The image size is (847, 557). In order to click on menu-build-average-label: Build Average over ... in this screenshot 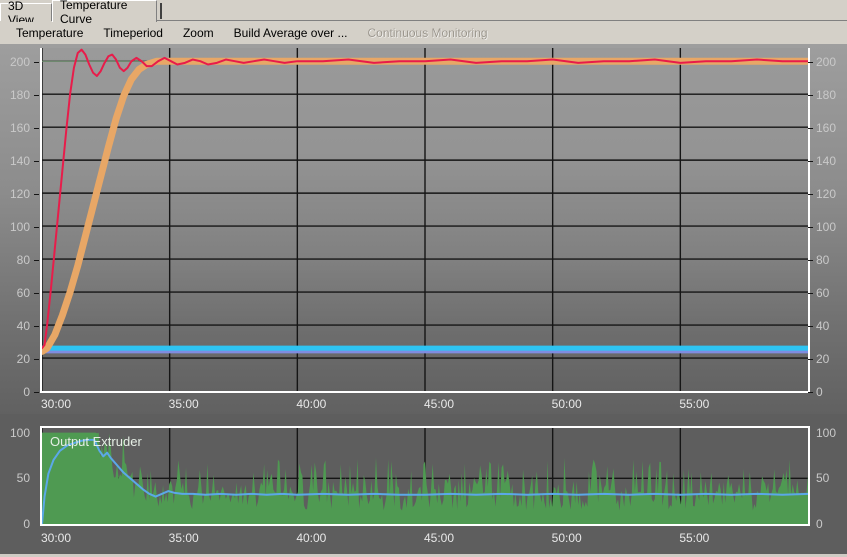, I will do `click(290, 33)`.